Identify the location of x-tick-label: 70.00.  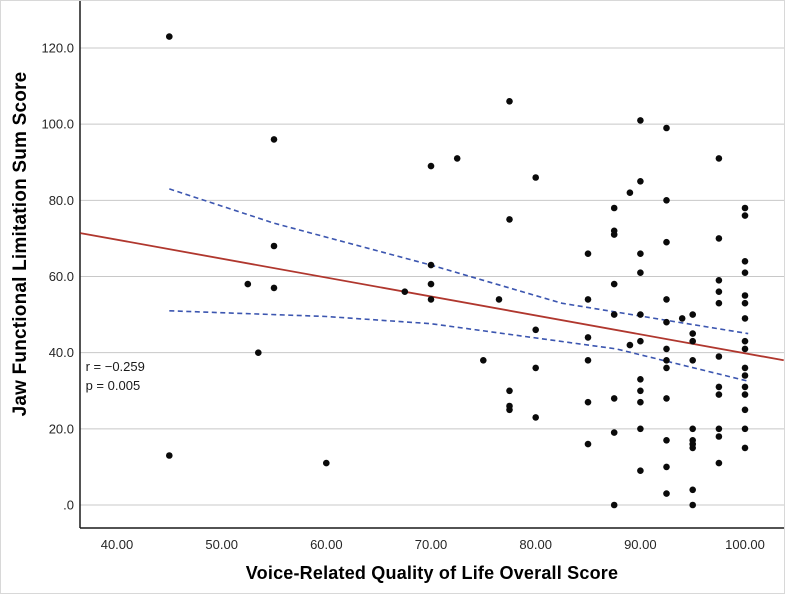
(431, 544).